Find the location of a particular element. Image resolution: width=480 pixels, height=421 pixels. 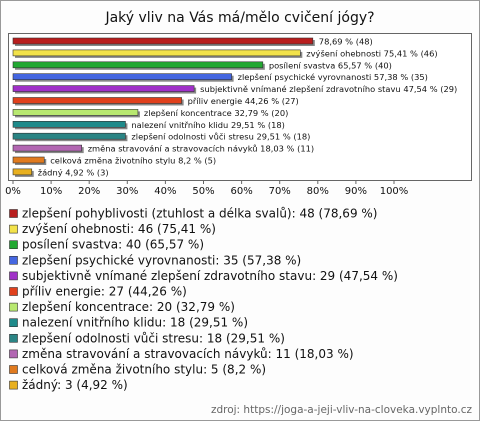

legend-entry: celková změna životního stylu: 5 (8,2 %) is located at coordinates (144, 370).